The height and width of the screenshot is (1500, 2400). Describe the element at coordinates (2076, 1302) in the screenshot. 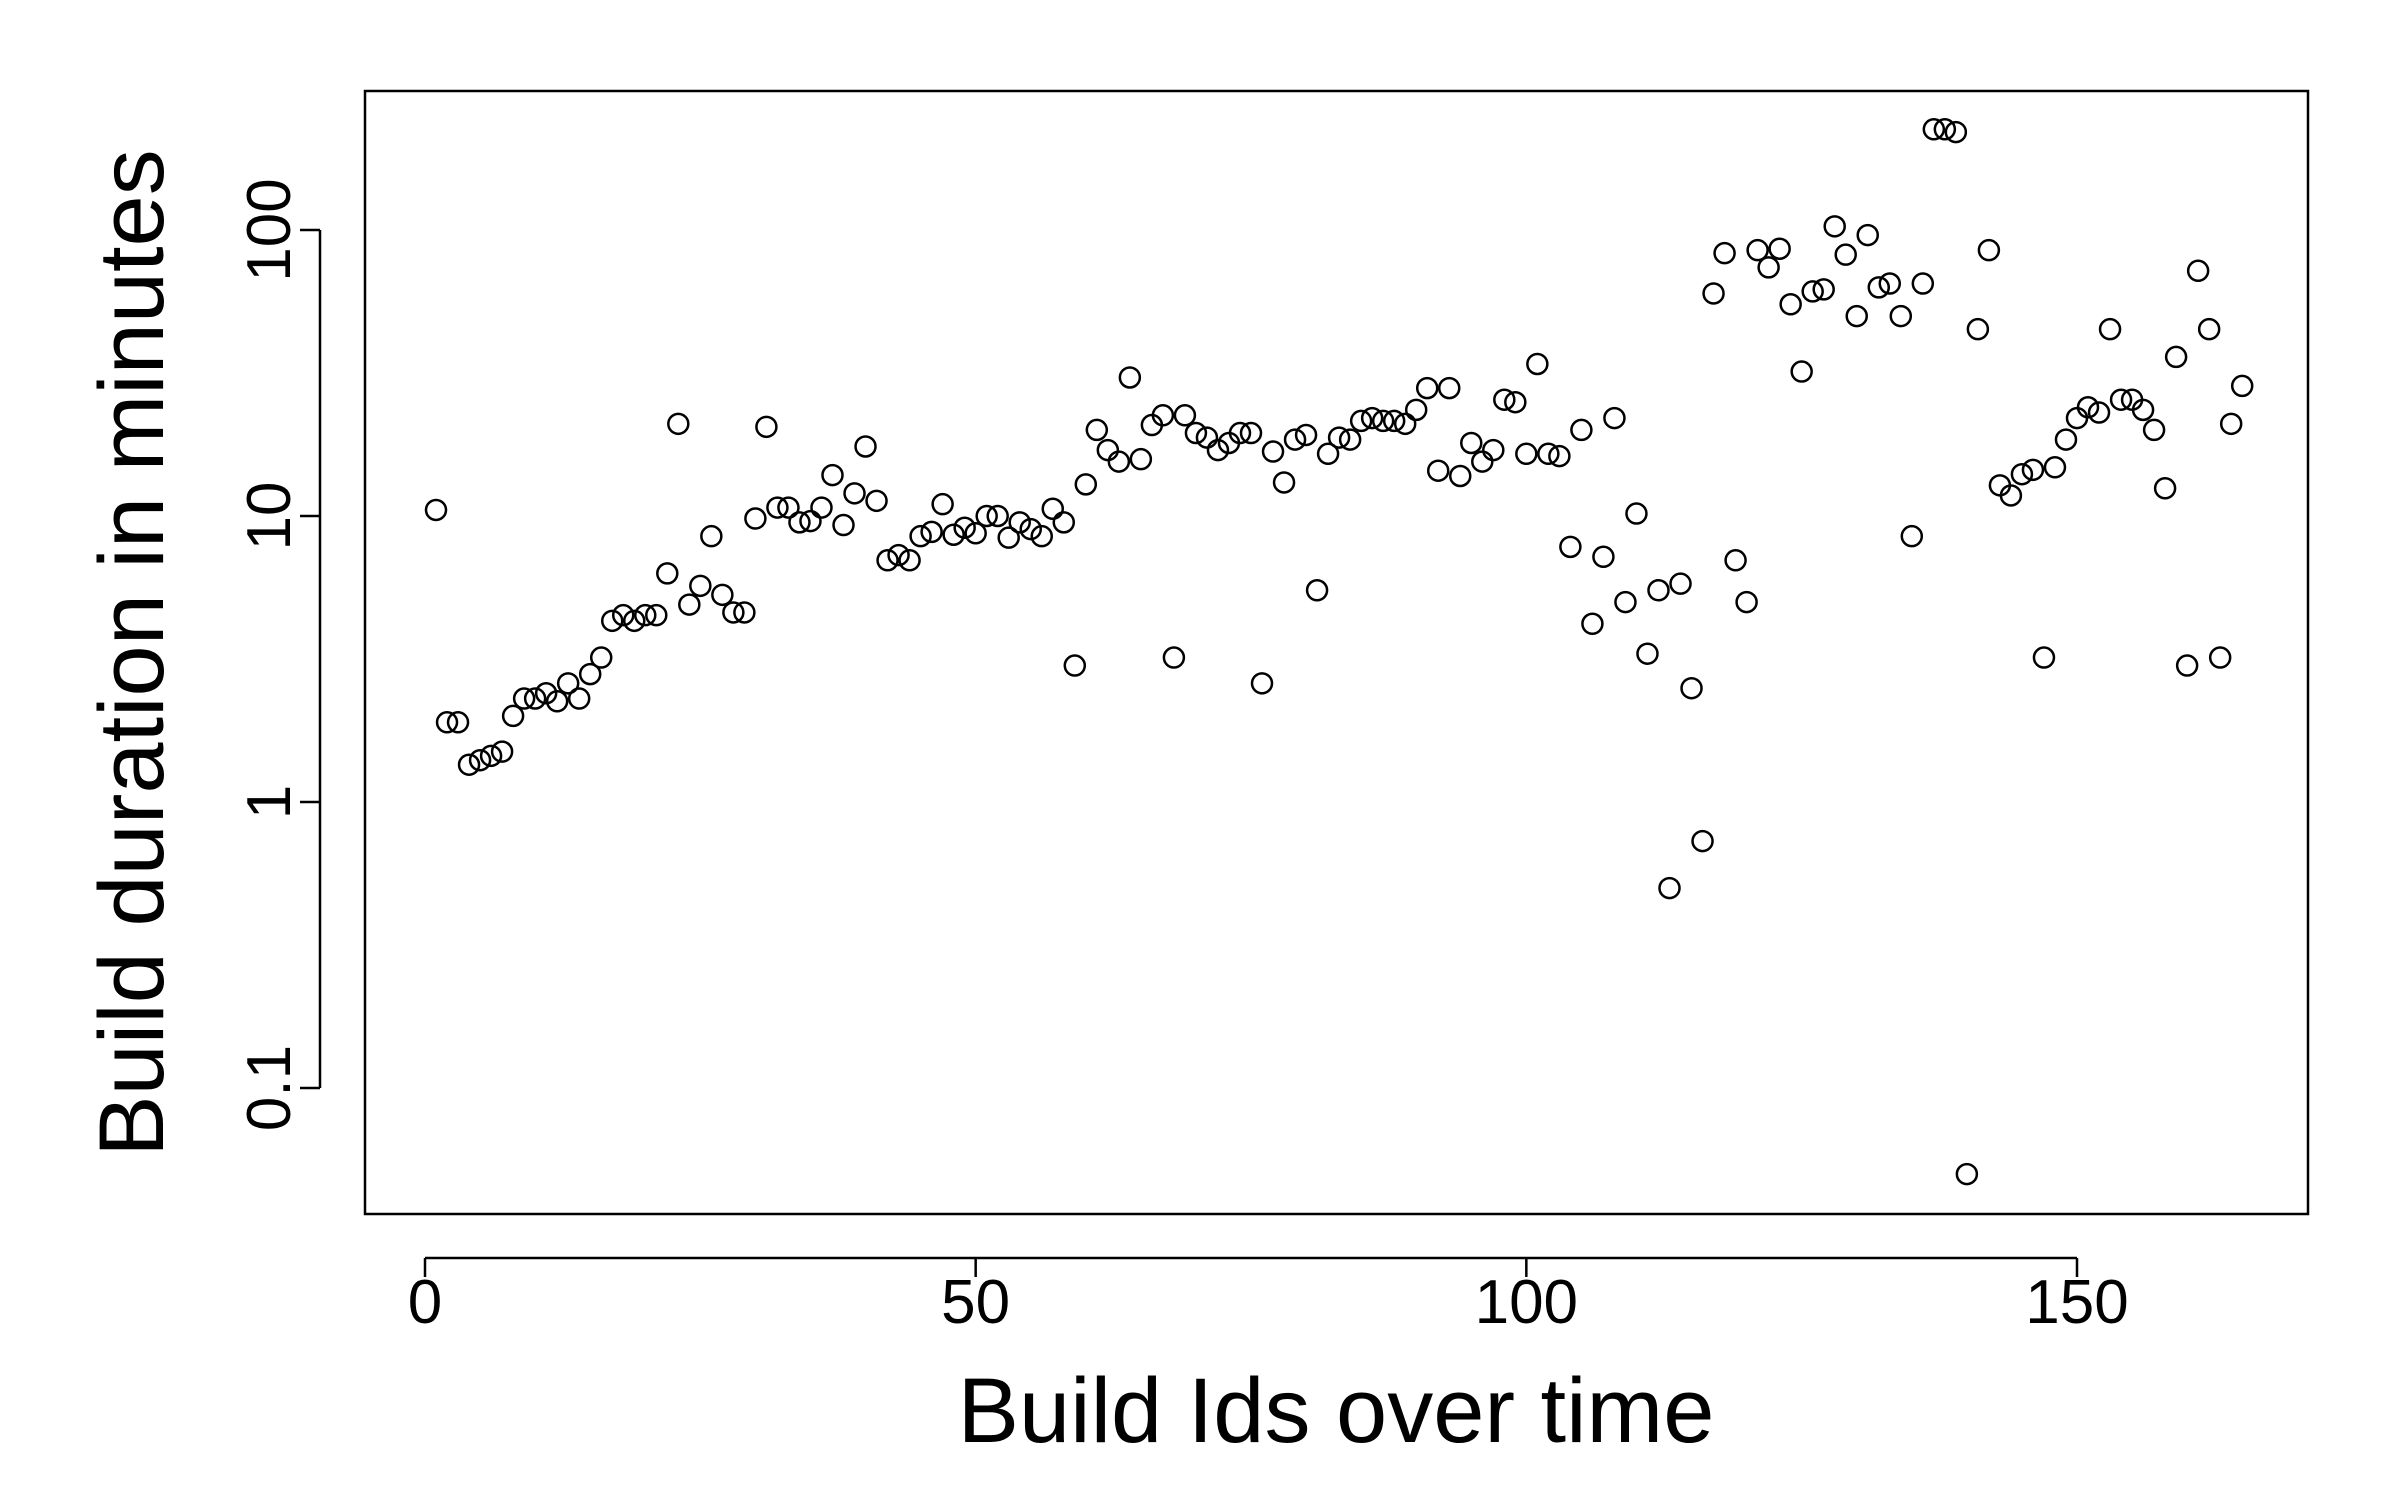

I see `x-tick-label: 150` at that location.